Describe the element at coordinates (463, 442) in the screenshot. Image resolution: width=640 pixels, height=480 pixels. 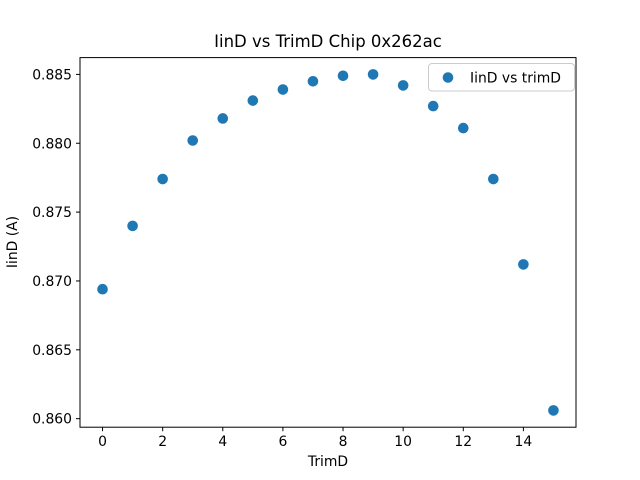
I see `x-tick-label: 12` at that location.